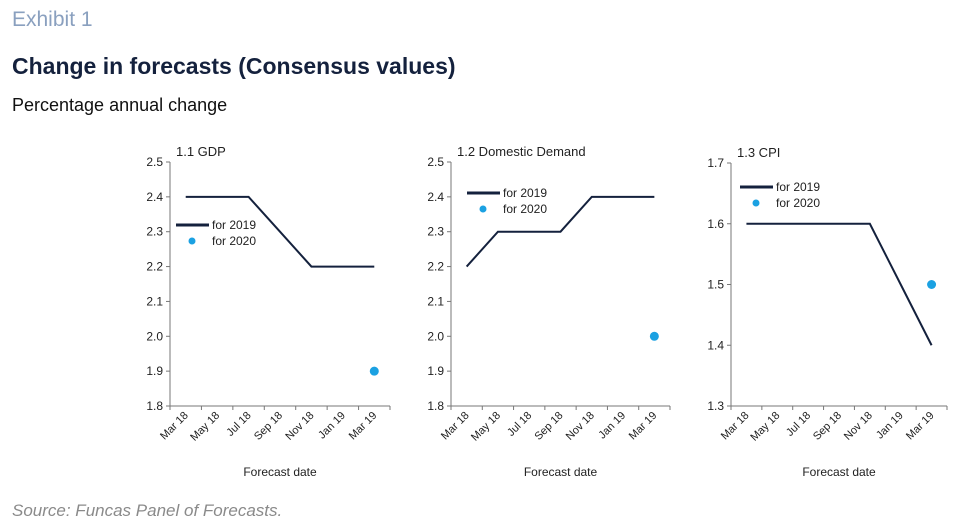 This screenshot has height=526, width=969. What do you see at coordinates (715, 224) in the screenshot?
I see `y-tick-label: 1.6` at bounding box center [715, 224].